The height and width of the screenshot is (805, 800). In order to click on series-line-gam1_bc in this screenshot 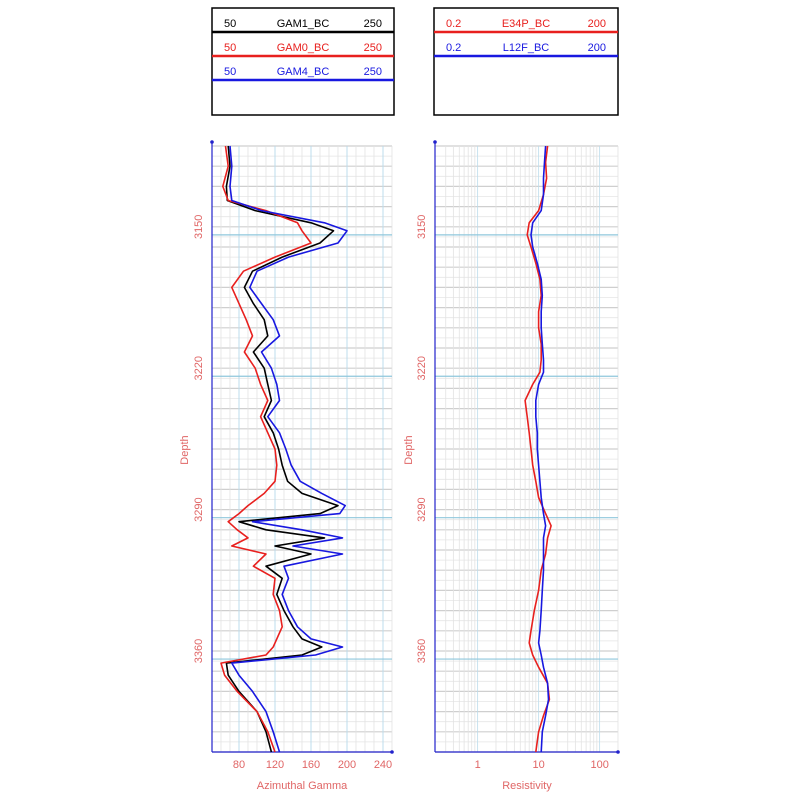, I will do `click(282, 449)`.